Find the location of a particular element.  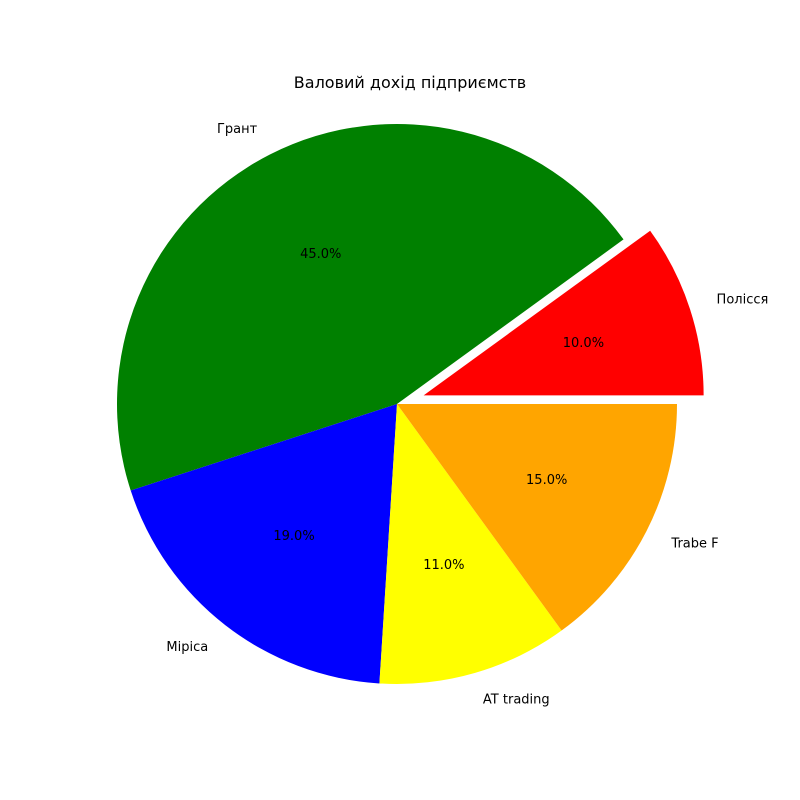

slice-pct-label-2: 19.0% is located at coordinates (293, 536).